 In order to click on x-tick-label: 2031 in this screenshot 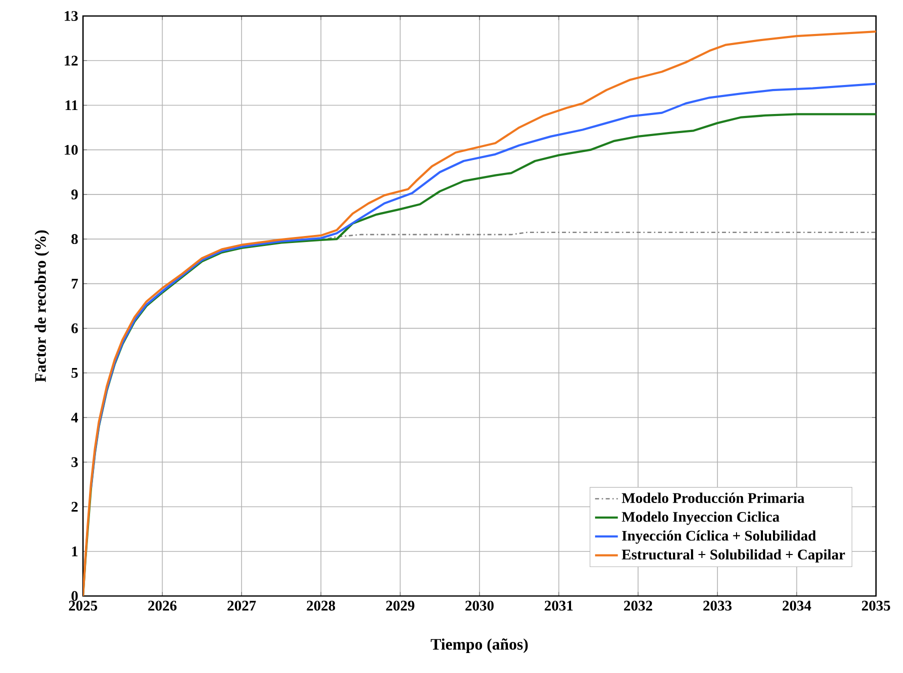, I will do `click(558, 605)`.